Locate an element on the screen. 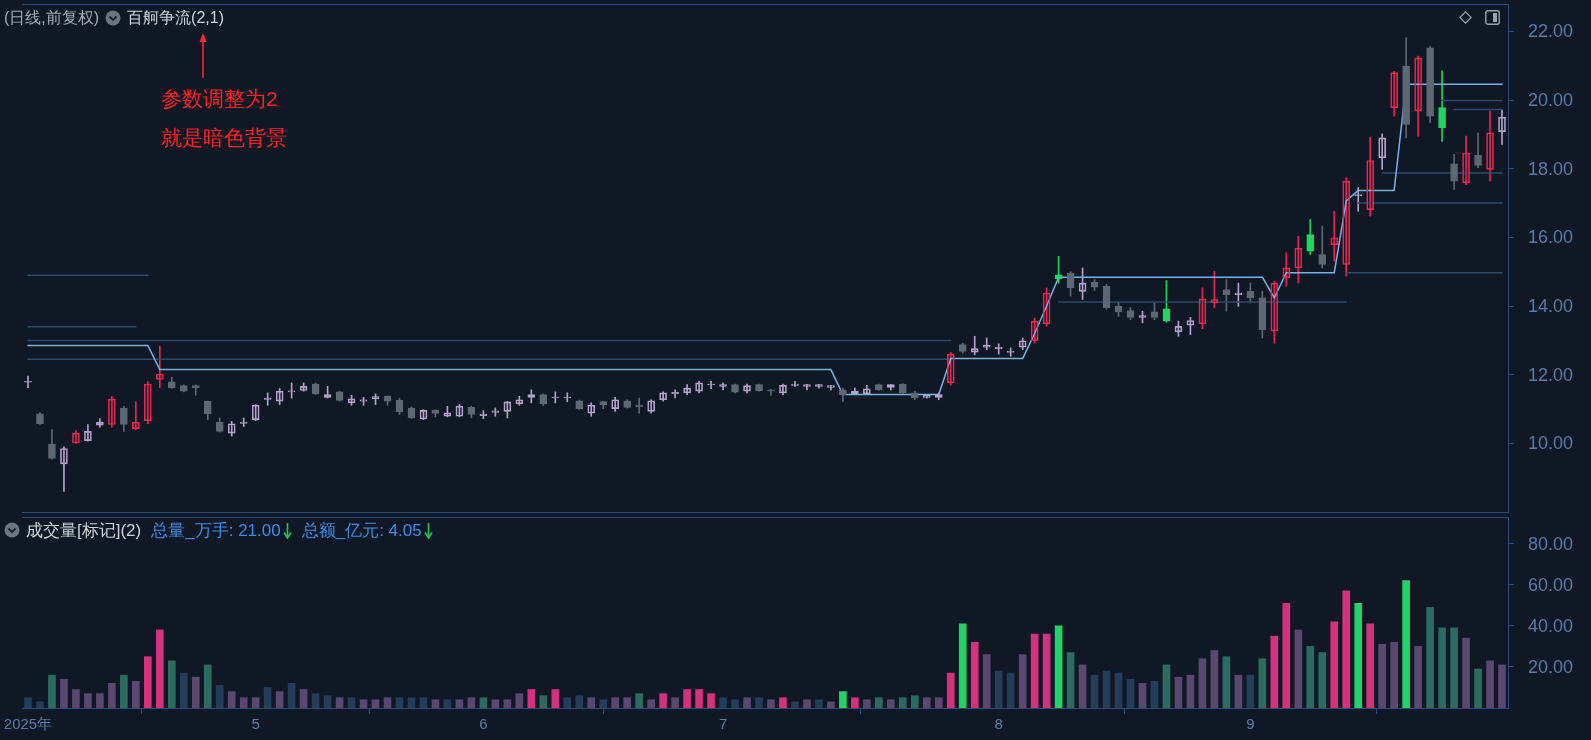 The height and width of the screenshot is (740, 1591). y-tick-label: 40.00 is located at coordinates (1551, 625).